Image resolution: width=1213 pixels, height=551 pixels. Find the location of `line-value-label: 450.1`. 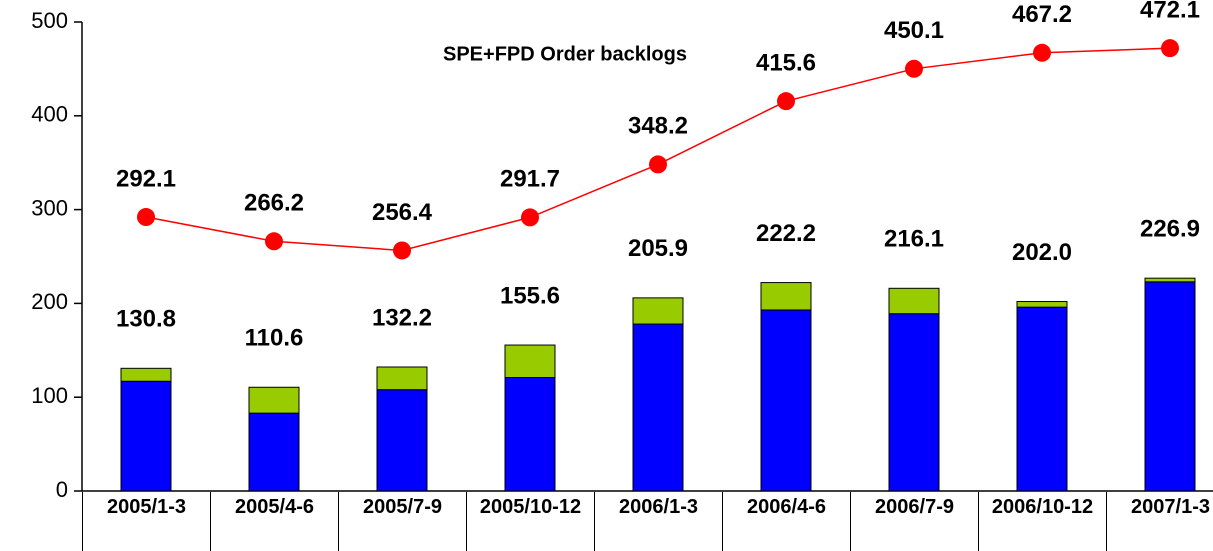

line-value-label: 450.1 is located at coordinates (914, 30).